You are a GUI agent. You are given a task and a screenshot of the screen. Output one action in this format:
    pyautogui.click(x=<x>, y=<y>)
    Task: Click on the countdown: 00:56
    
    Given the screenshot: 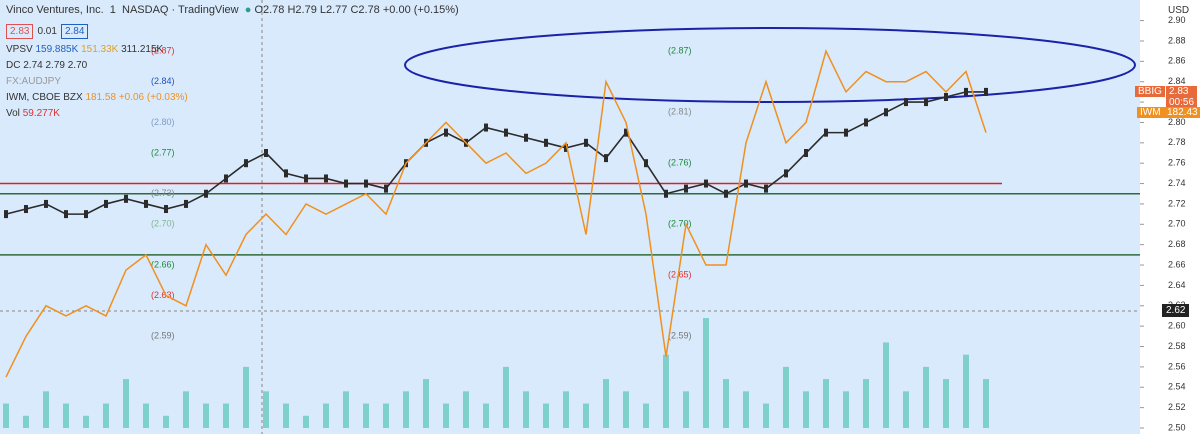 What is the action you would take?
    pyautogui.click(x=1182, y=102)
    